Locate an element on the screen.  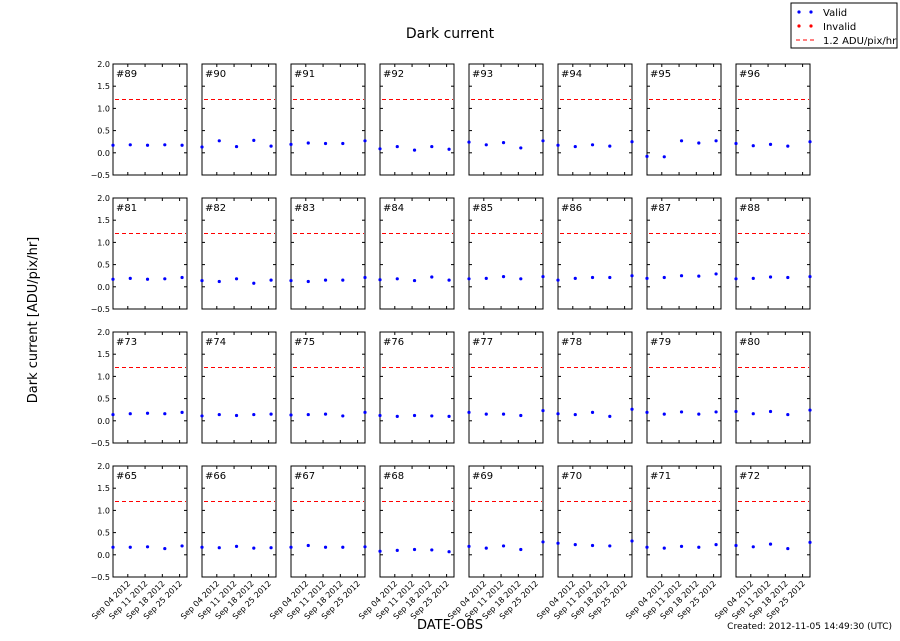
panel-label: #89 is located at coordinates (126, 74).